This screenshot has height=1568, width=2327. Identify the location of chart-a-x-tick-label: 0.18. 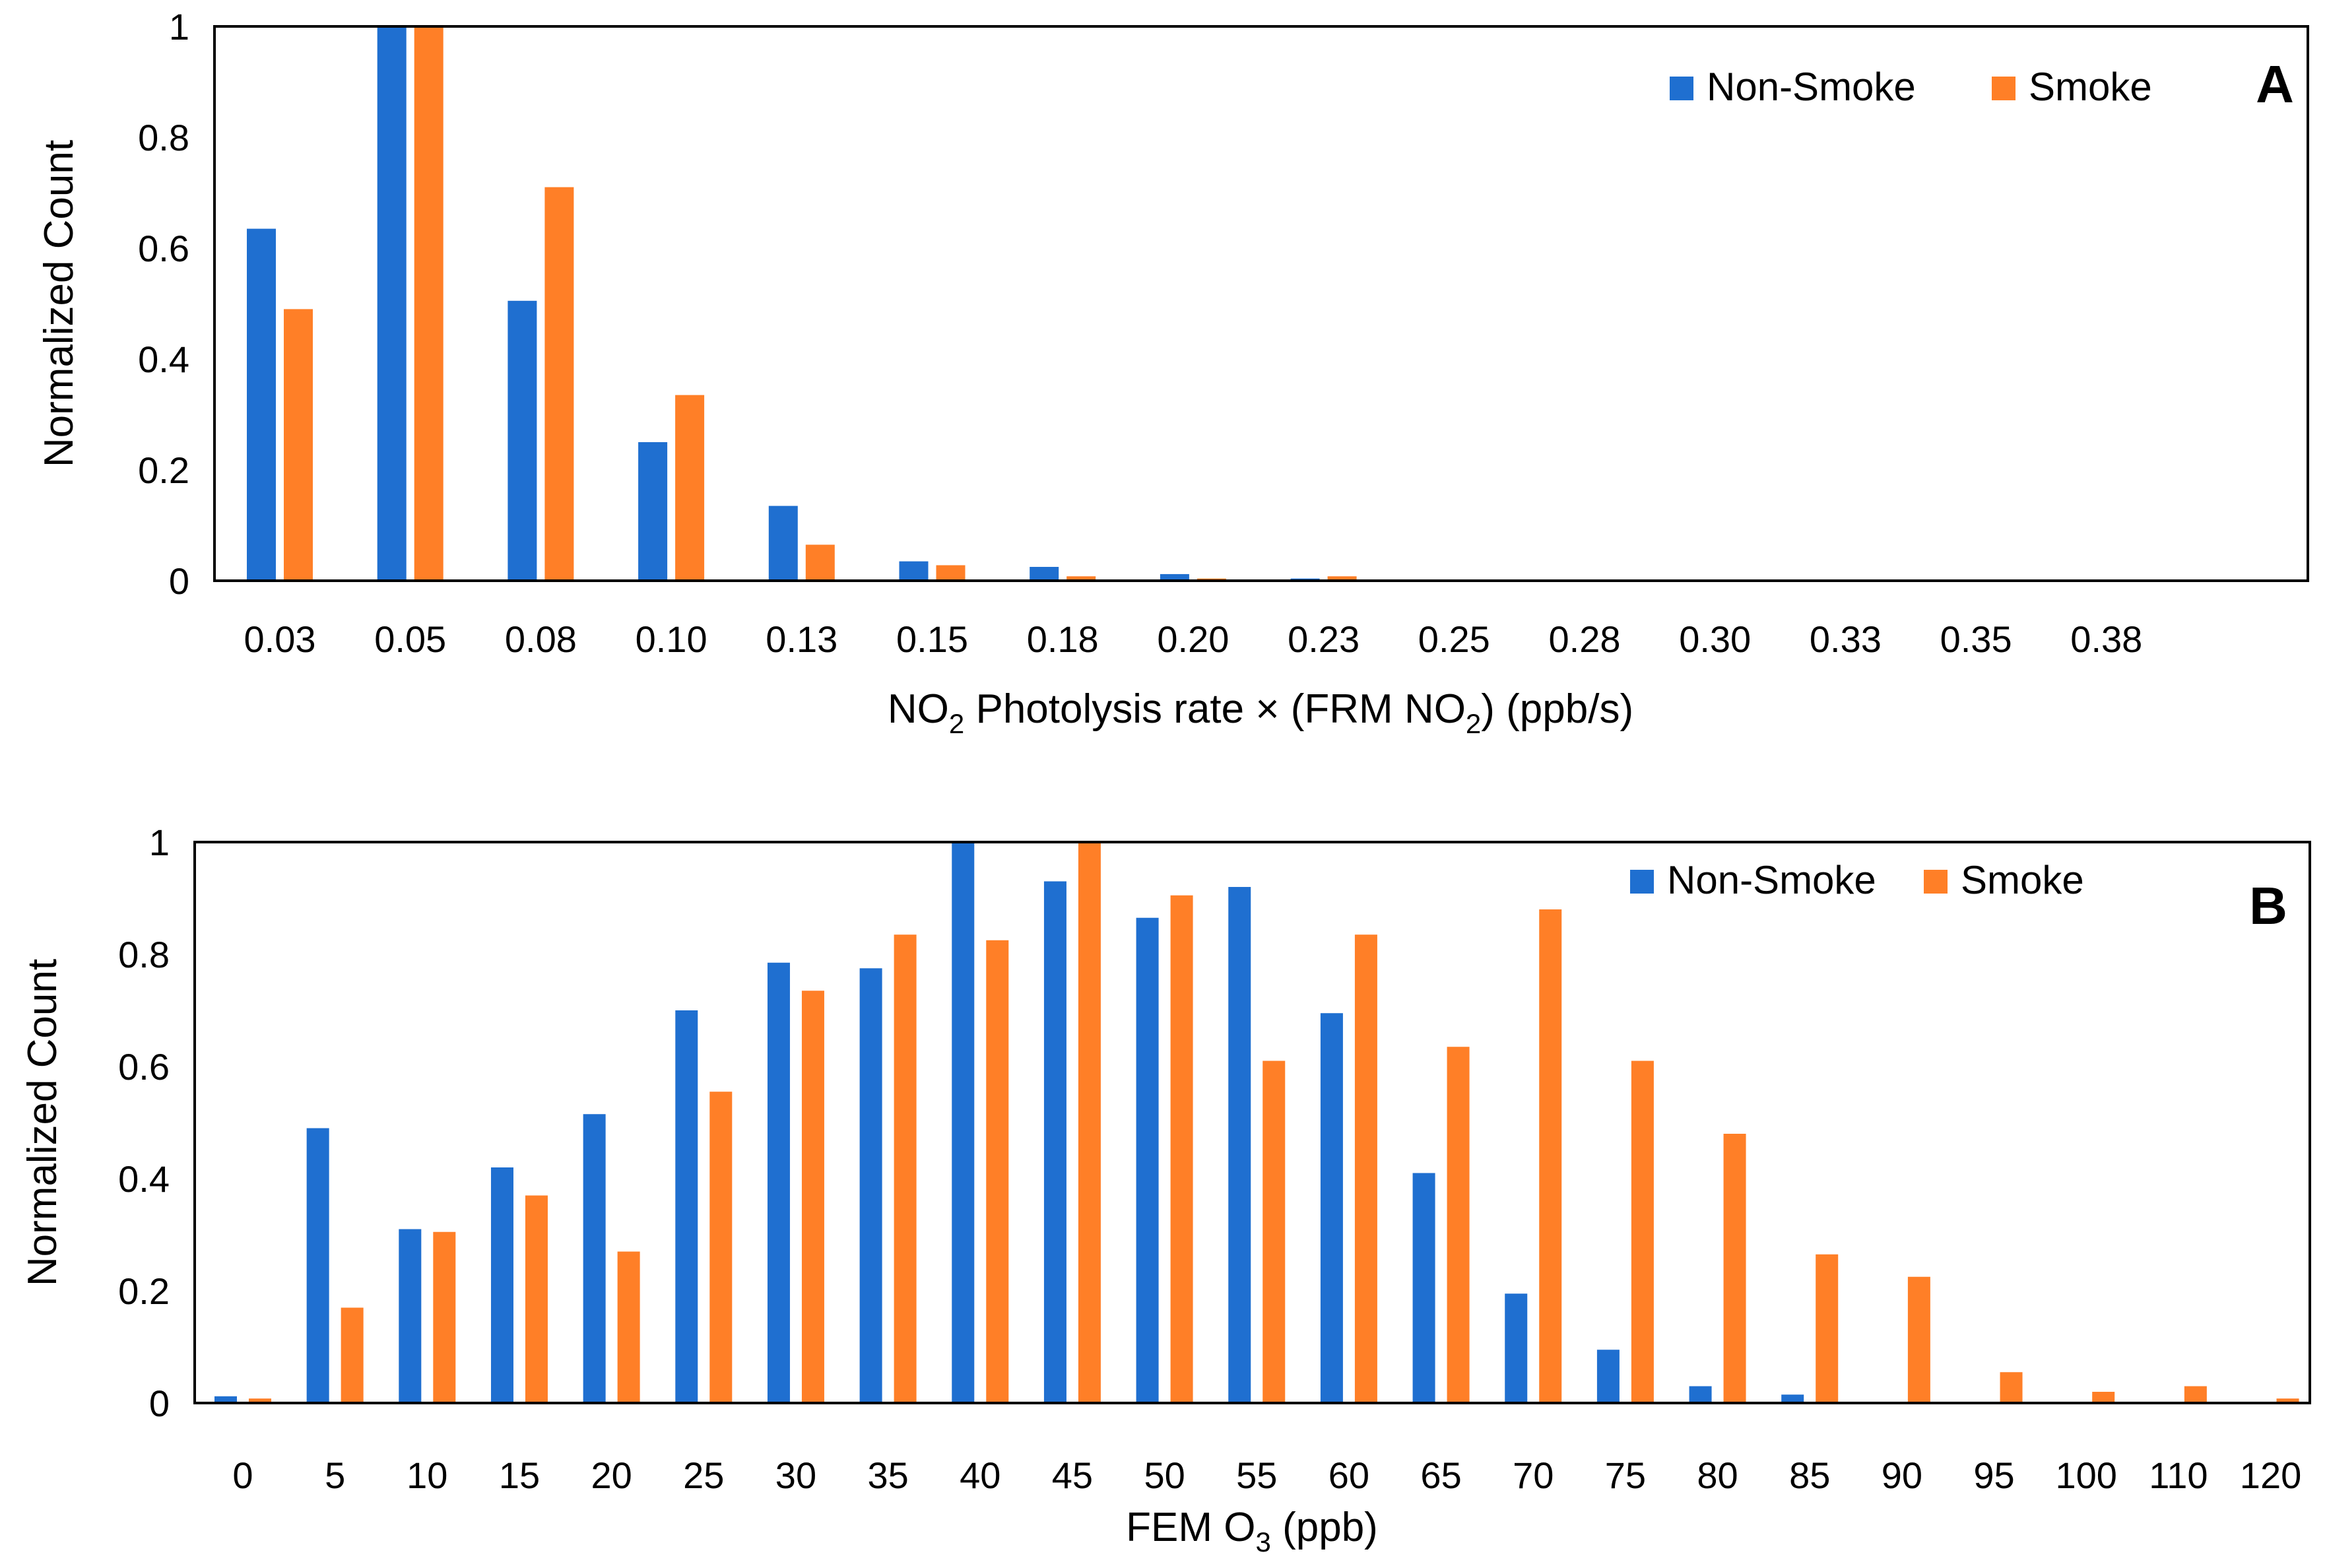
(1063, 639).